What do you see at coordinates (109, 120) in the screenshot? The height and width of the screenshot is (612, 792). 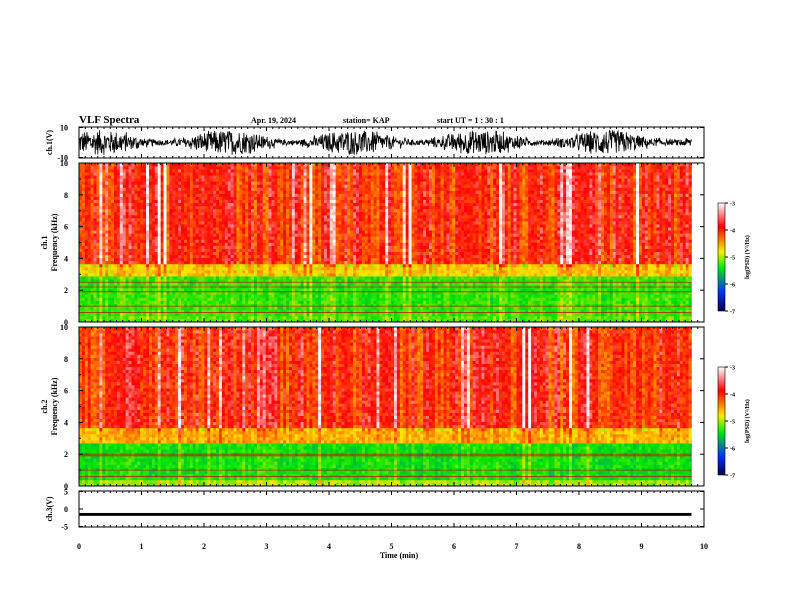 I see `figure-title: VLF Spectra` at bounding box center [109, 120].